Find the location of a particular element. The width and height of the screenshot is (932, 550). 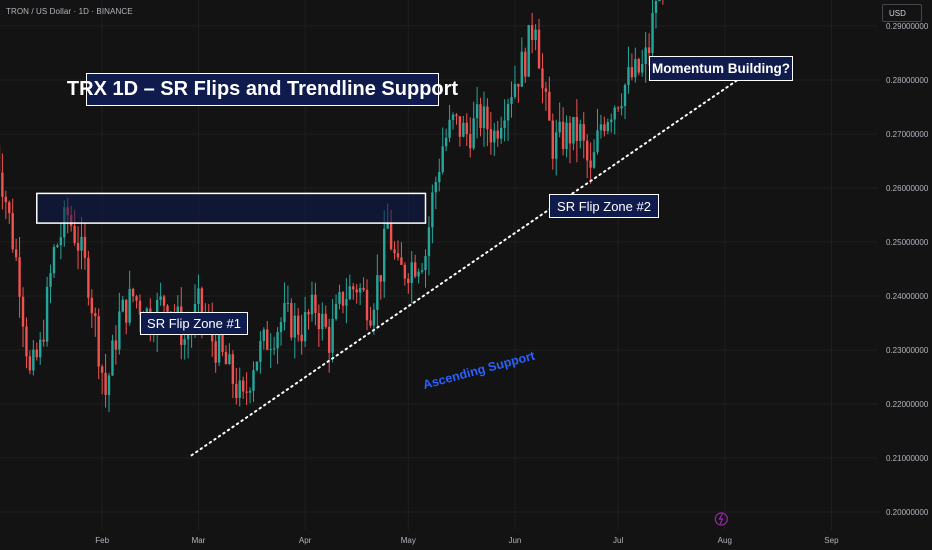

currency-selector: USD is located at coordinates (902, 13).